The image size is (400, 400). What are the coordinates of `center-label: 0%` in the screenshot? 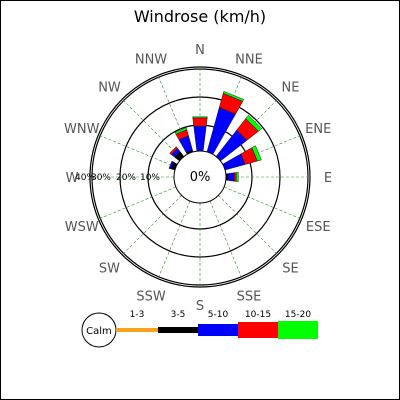 It's located at (200, 177).